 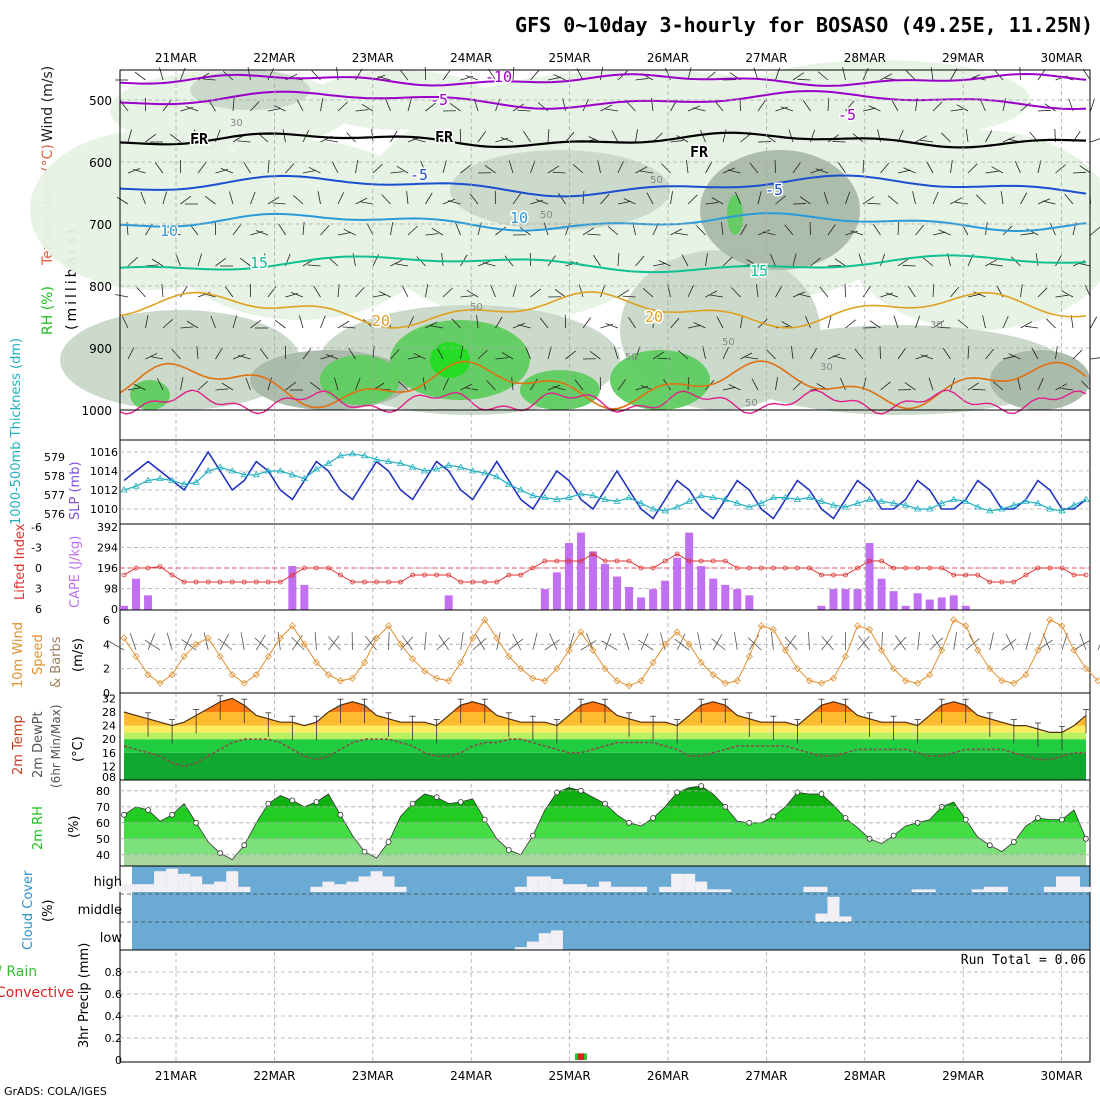 What do you see at coordinates (605, 860) in the screenshot?
I see `rh-band` at bounding box center [605, 860].